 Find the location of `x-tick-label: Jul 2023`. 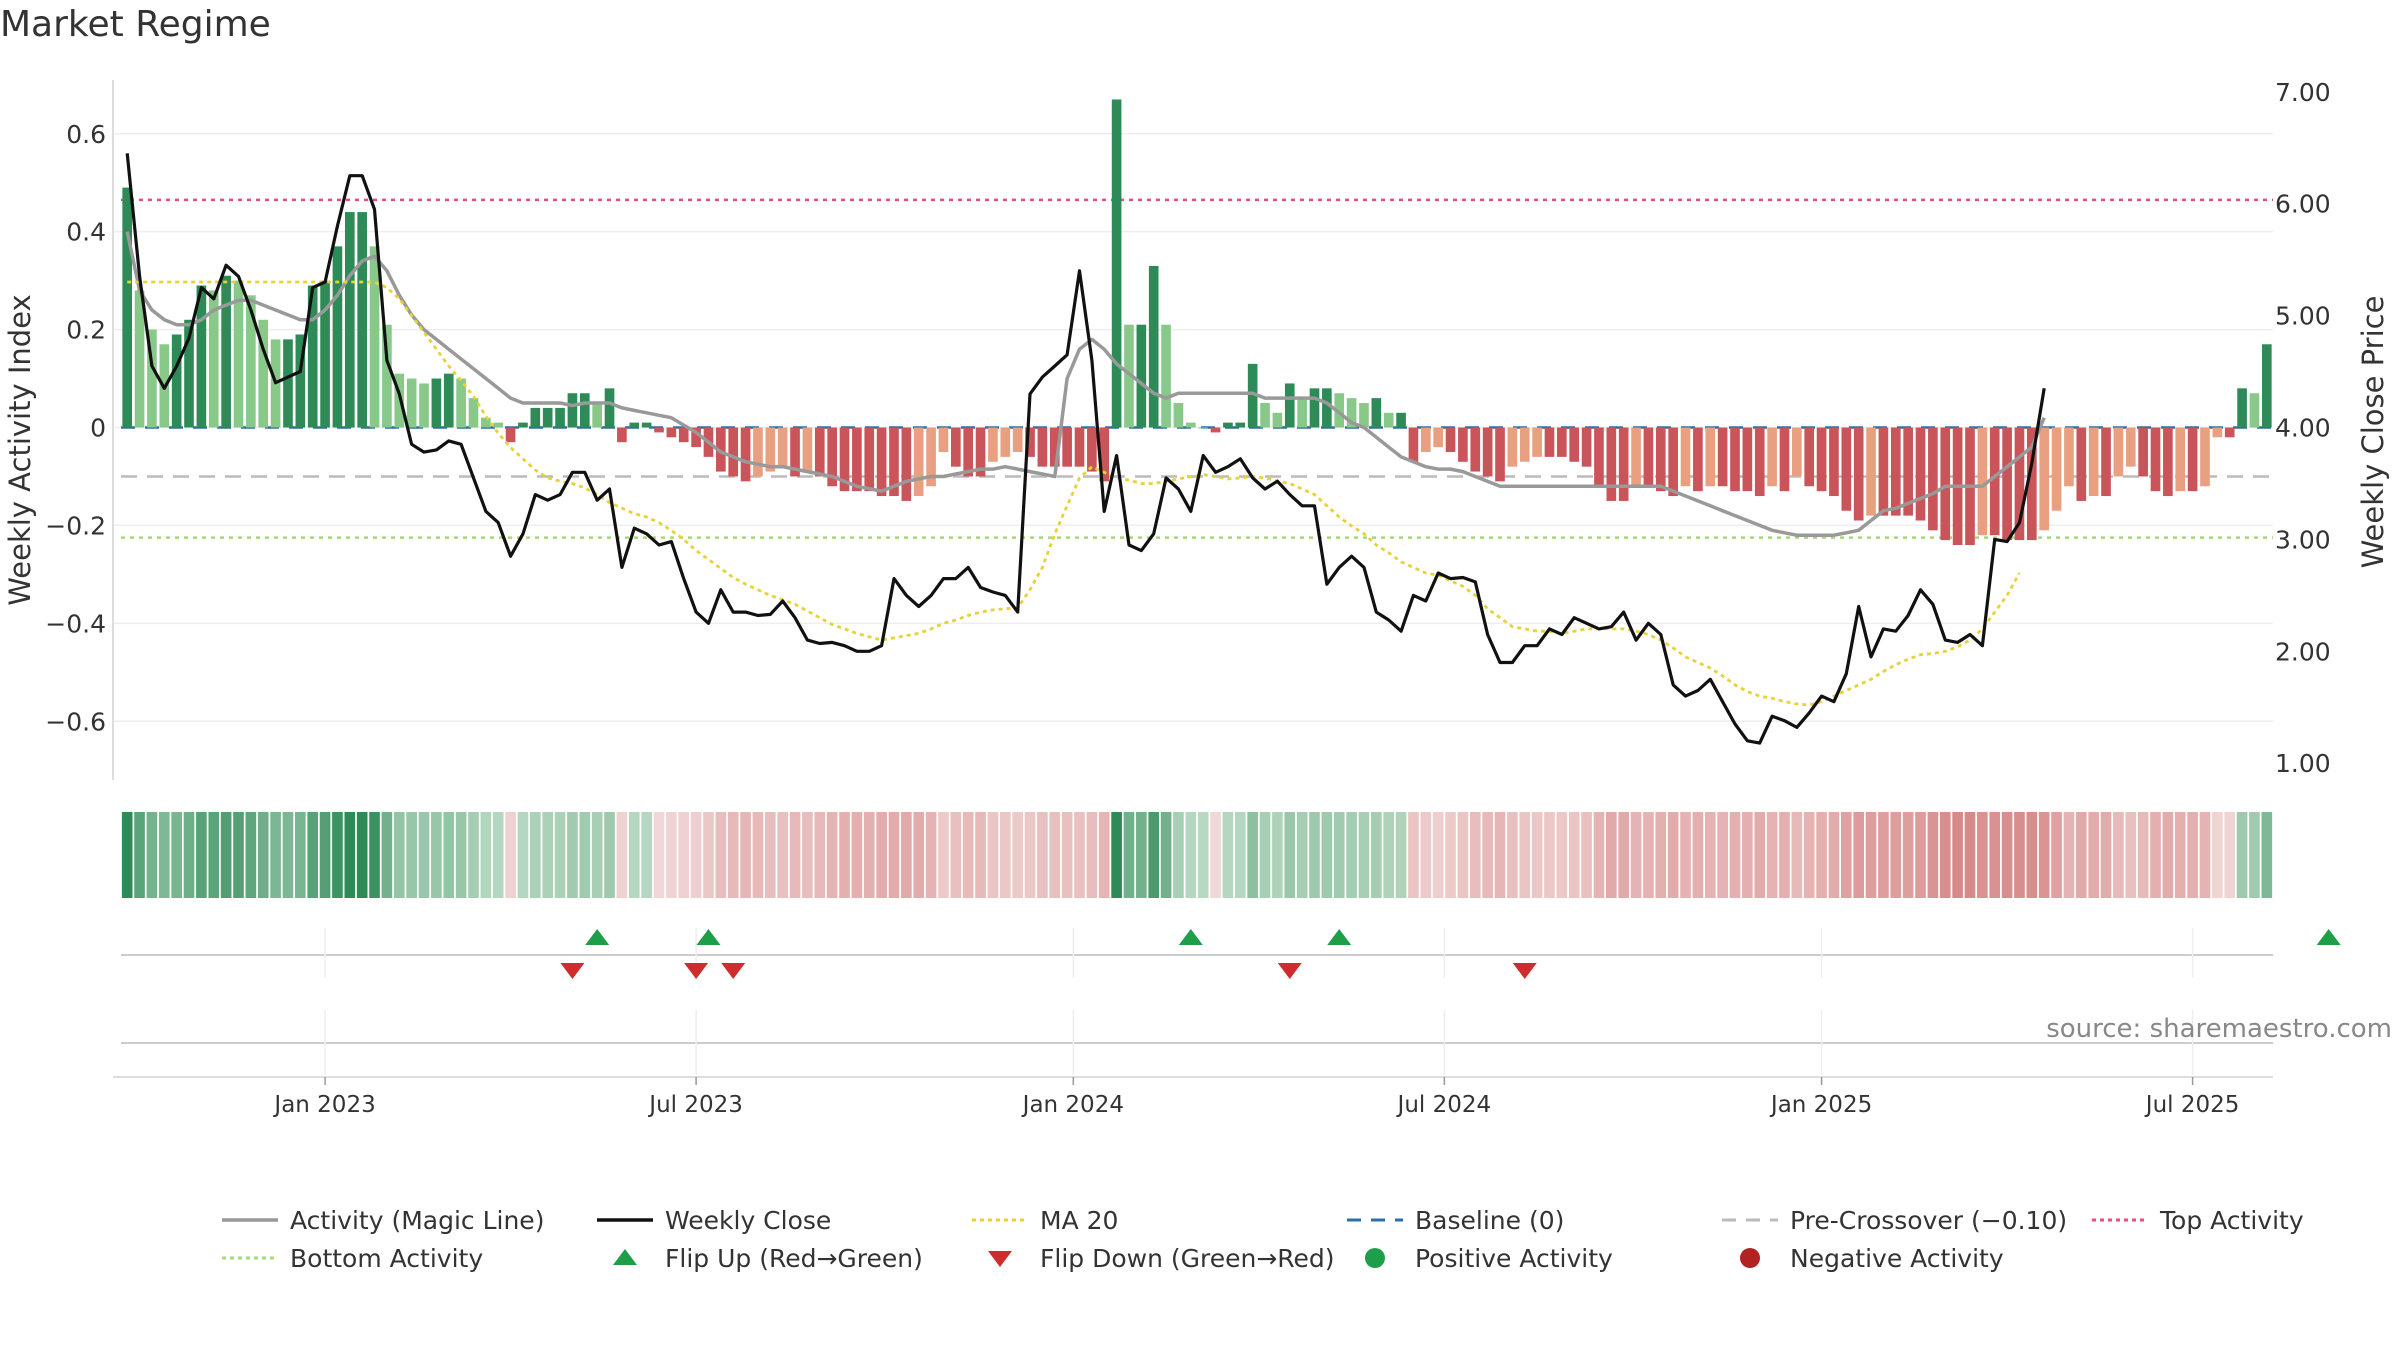

x-tick-label: Jul 2023 is located at coordinates (695, 1105).